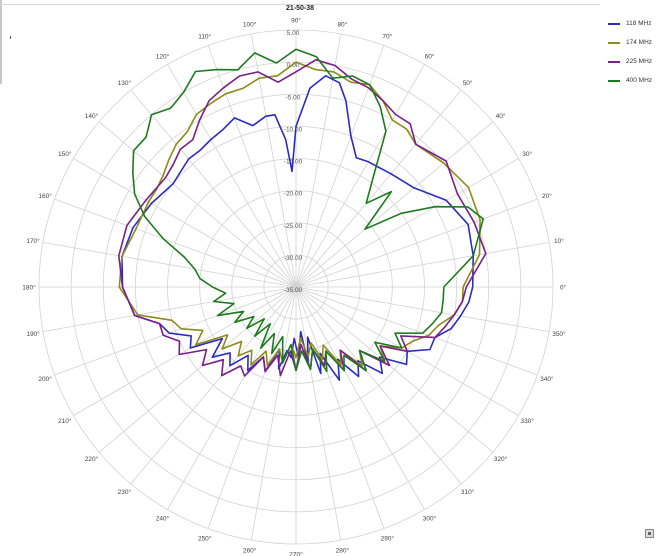  What do you see at coordinates (559, 241) in the screenshot?
I see `angular-tick-label: 10°` at bounding box center [559, 241].